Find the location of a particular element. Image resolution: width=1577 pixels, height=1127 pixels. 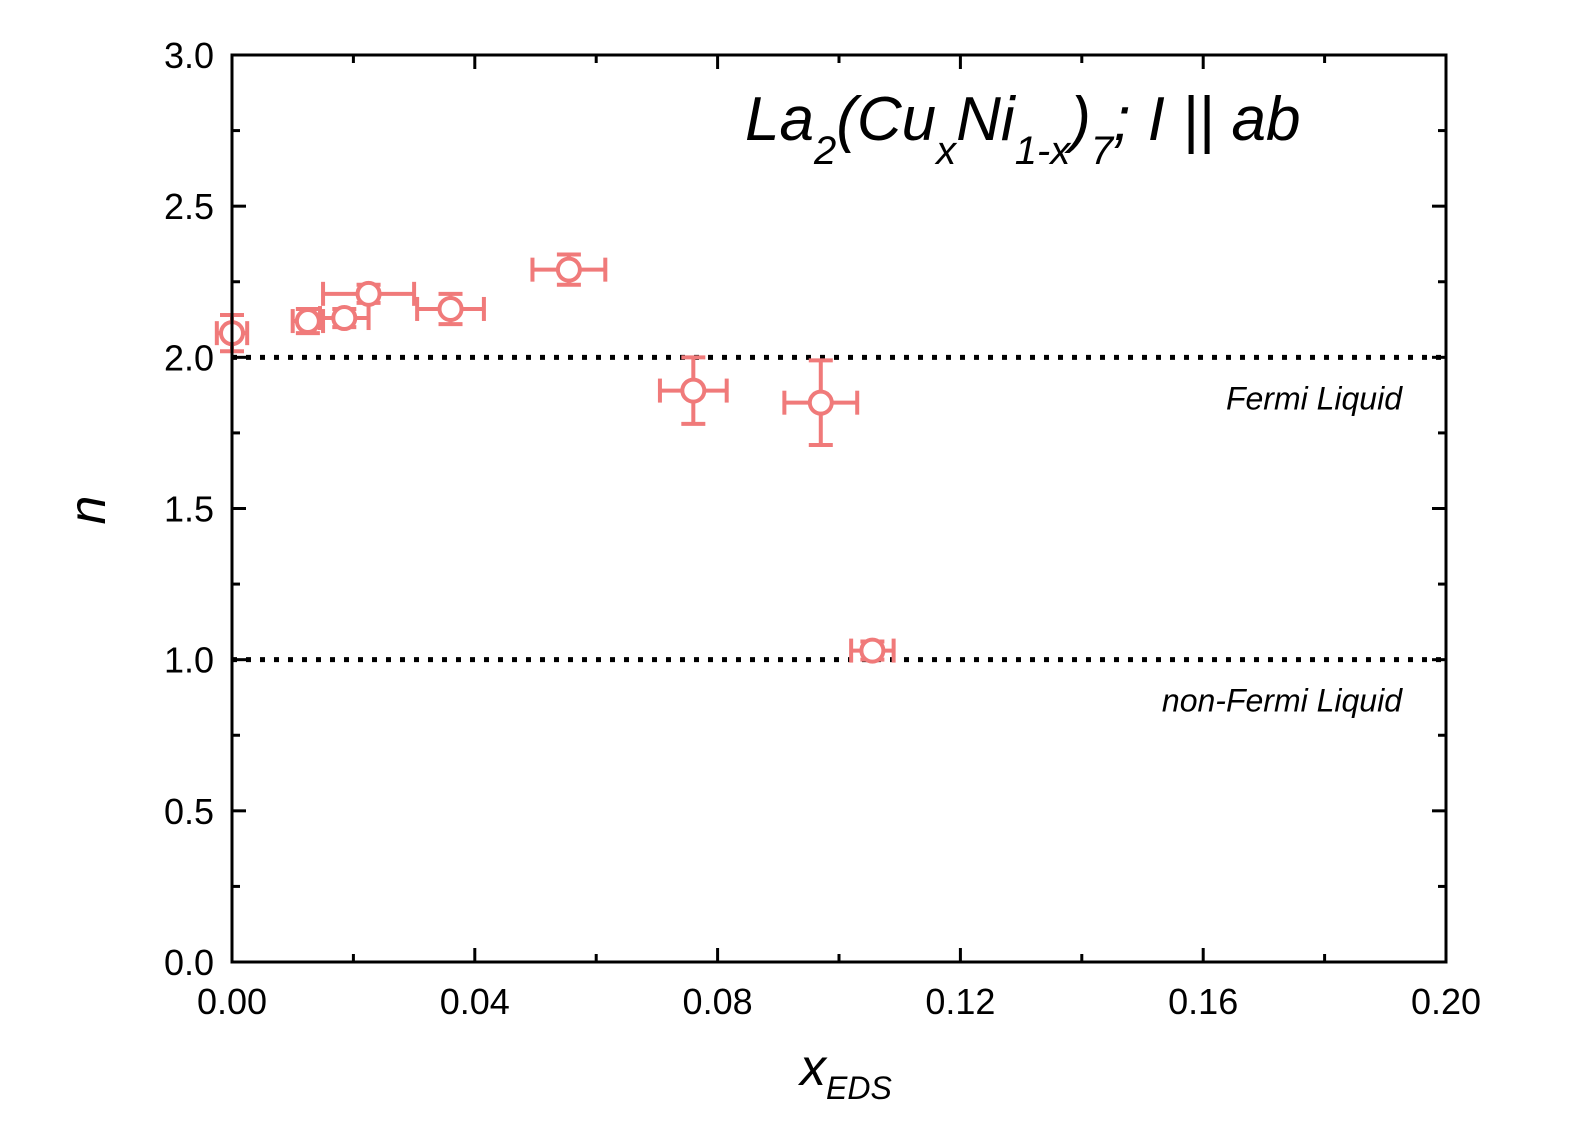

x-tick-label: 0.04 is located at coordinates (475, 1001).